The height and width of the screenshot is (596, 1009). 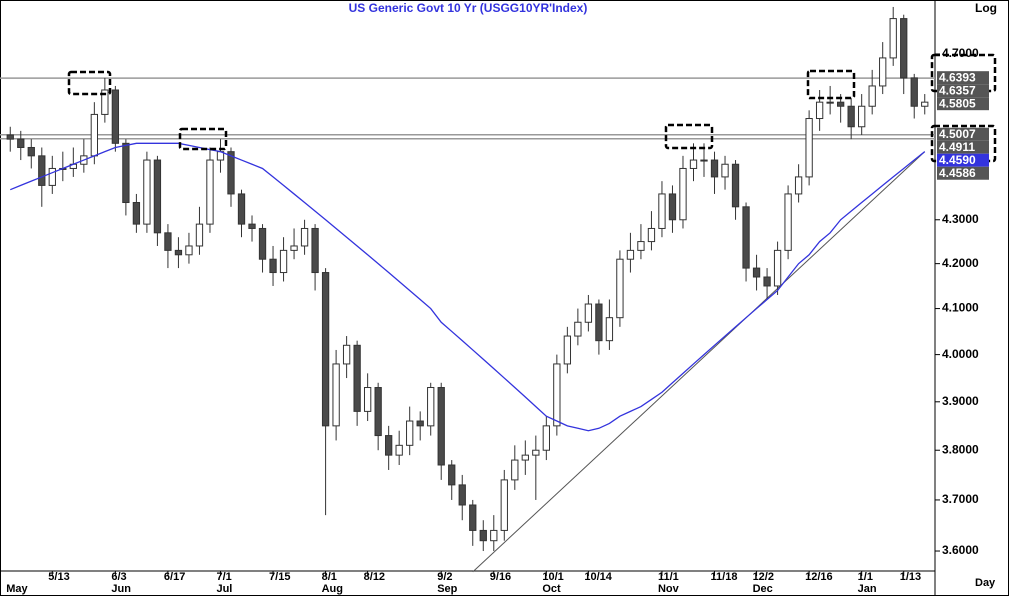 I want to click on y-tick-label: 3.7000, so click(x=960, y=499).